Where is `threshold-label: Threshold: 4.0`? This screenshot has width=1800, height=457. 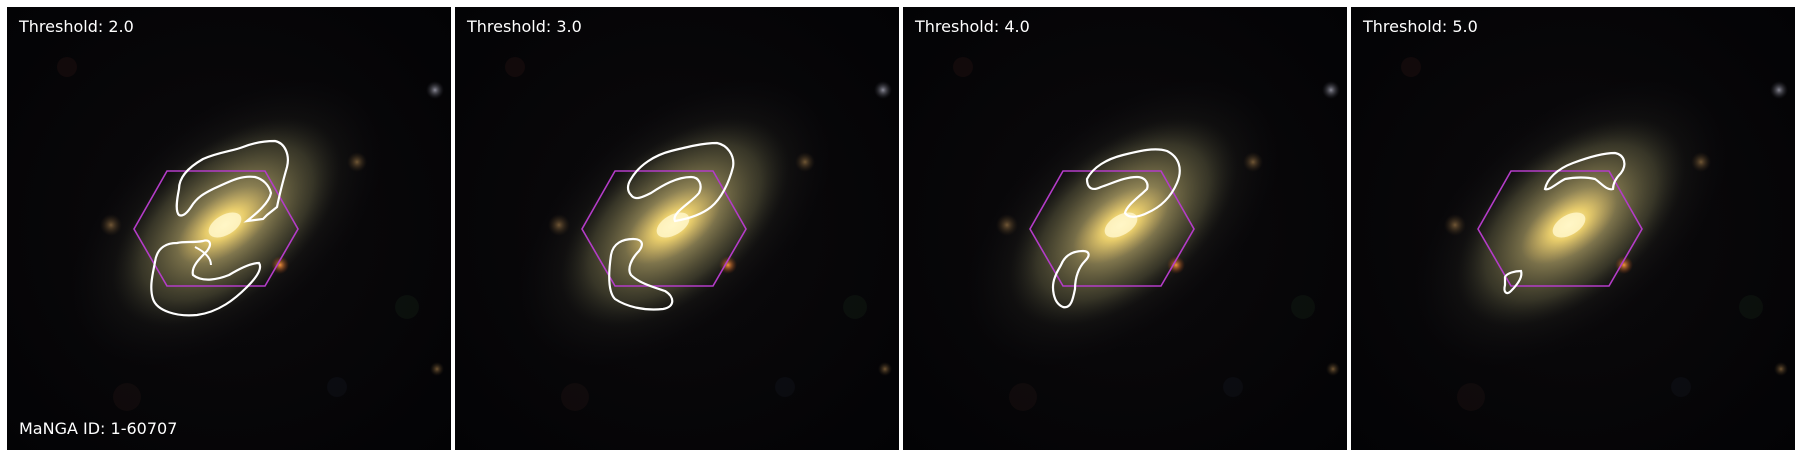
threshold-label: Threshold: 4.0 is located at coordinates (972, 26).